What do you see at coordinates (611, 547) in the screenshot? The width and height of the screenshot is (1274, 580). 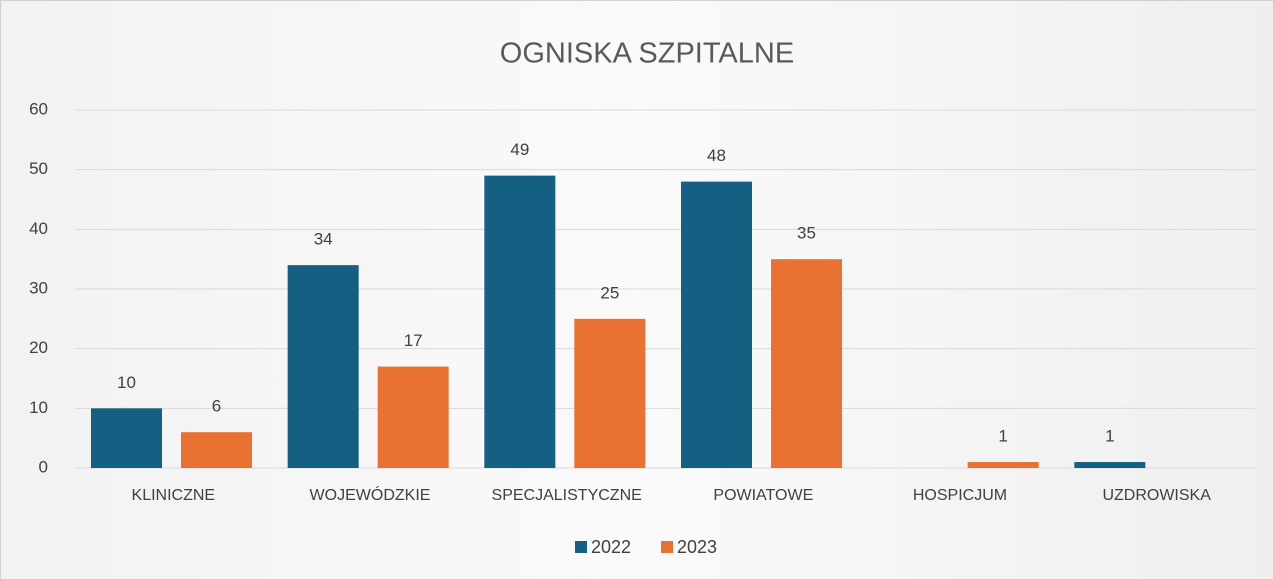 I see `legend-label: 2022` at bounding box center [611, 547].